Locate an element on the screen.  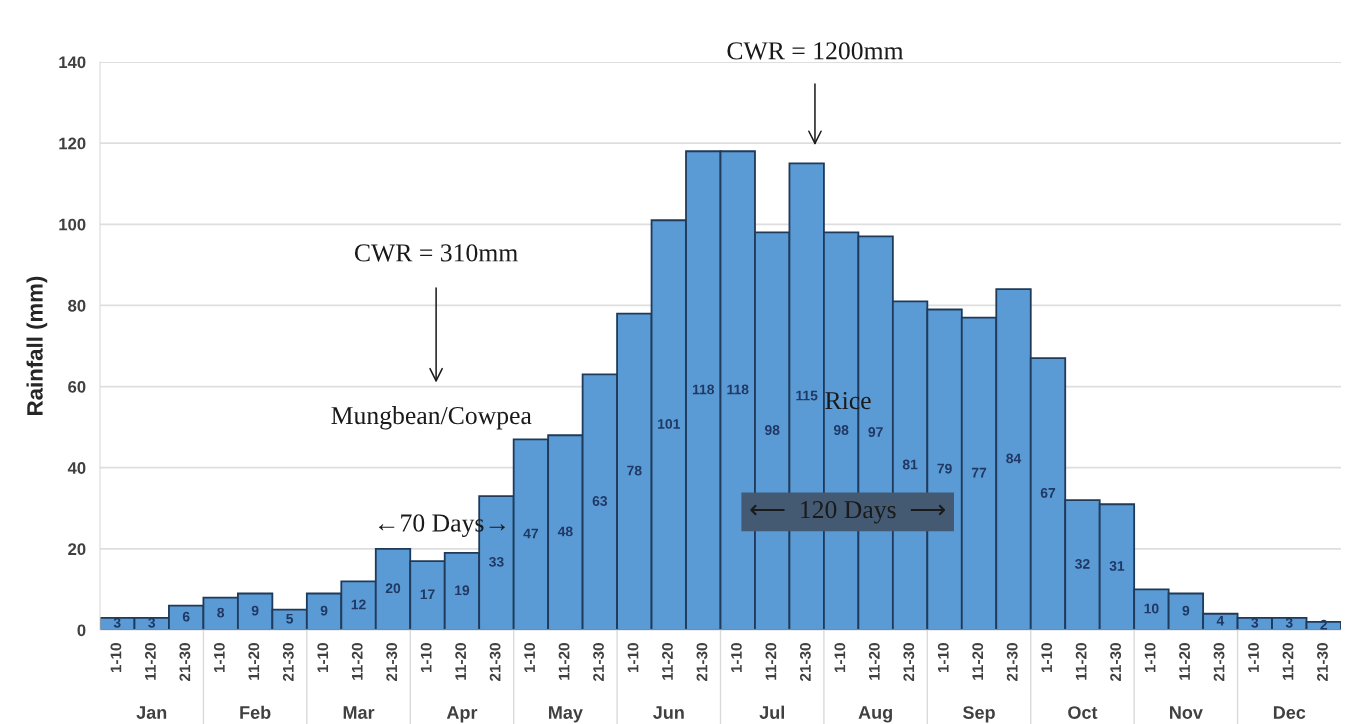
data-label: 101 is located at coordinates (669, 424).